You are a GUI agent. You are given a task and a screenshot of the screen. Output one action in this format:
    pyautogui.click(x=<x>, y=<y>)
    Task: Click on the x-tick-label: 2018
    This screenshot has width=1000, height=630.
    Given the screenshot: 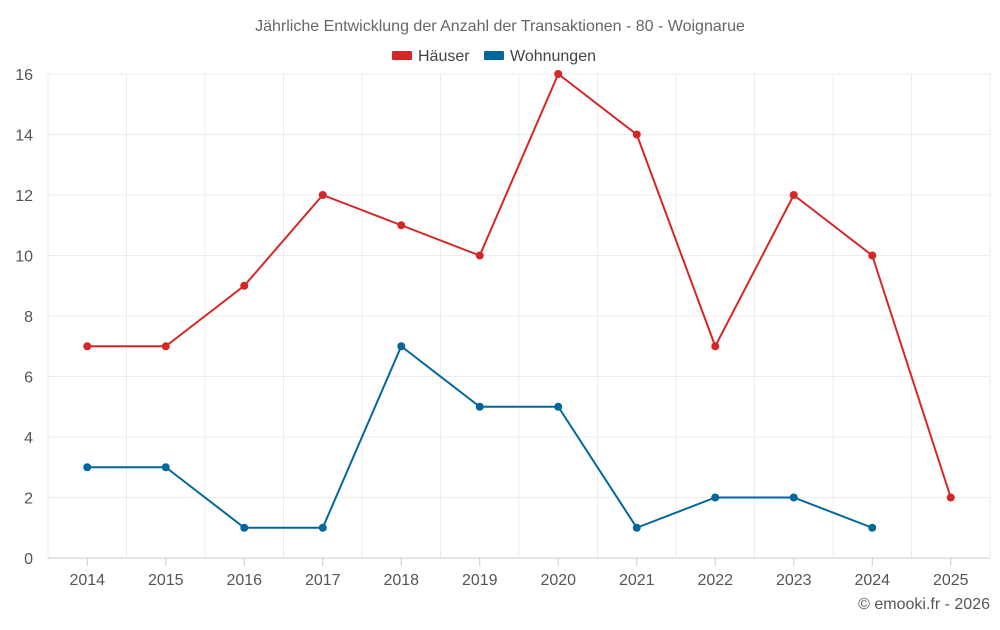 What is the action you would take?
    pyautogui.click(x=401, y=580)
    